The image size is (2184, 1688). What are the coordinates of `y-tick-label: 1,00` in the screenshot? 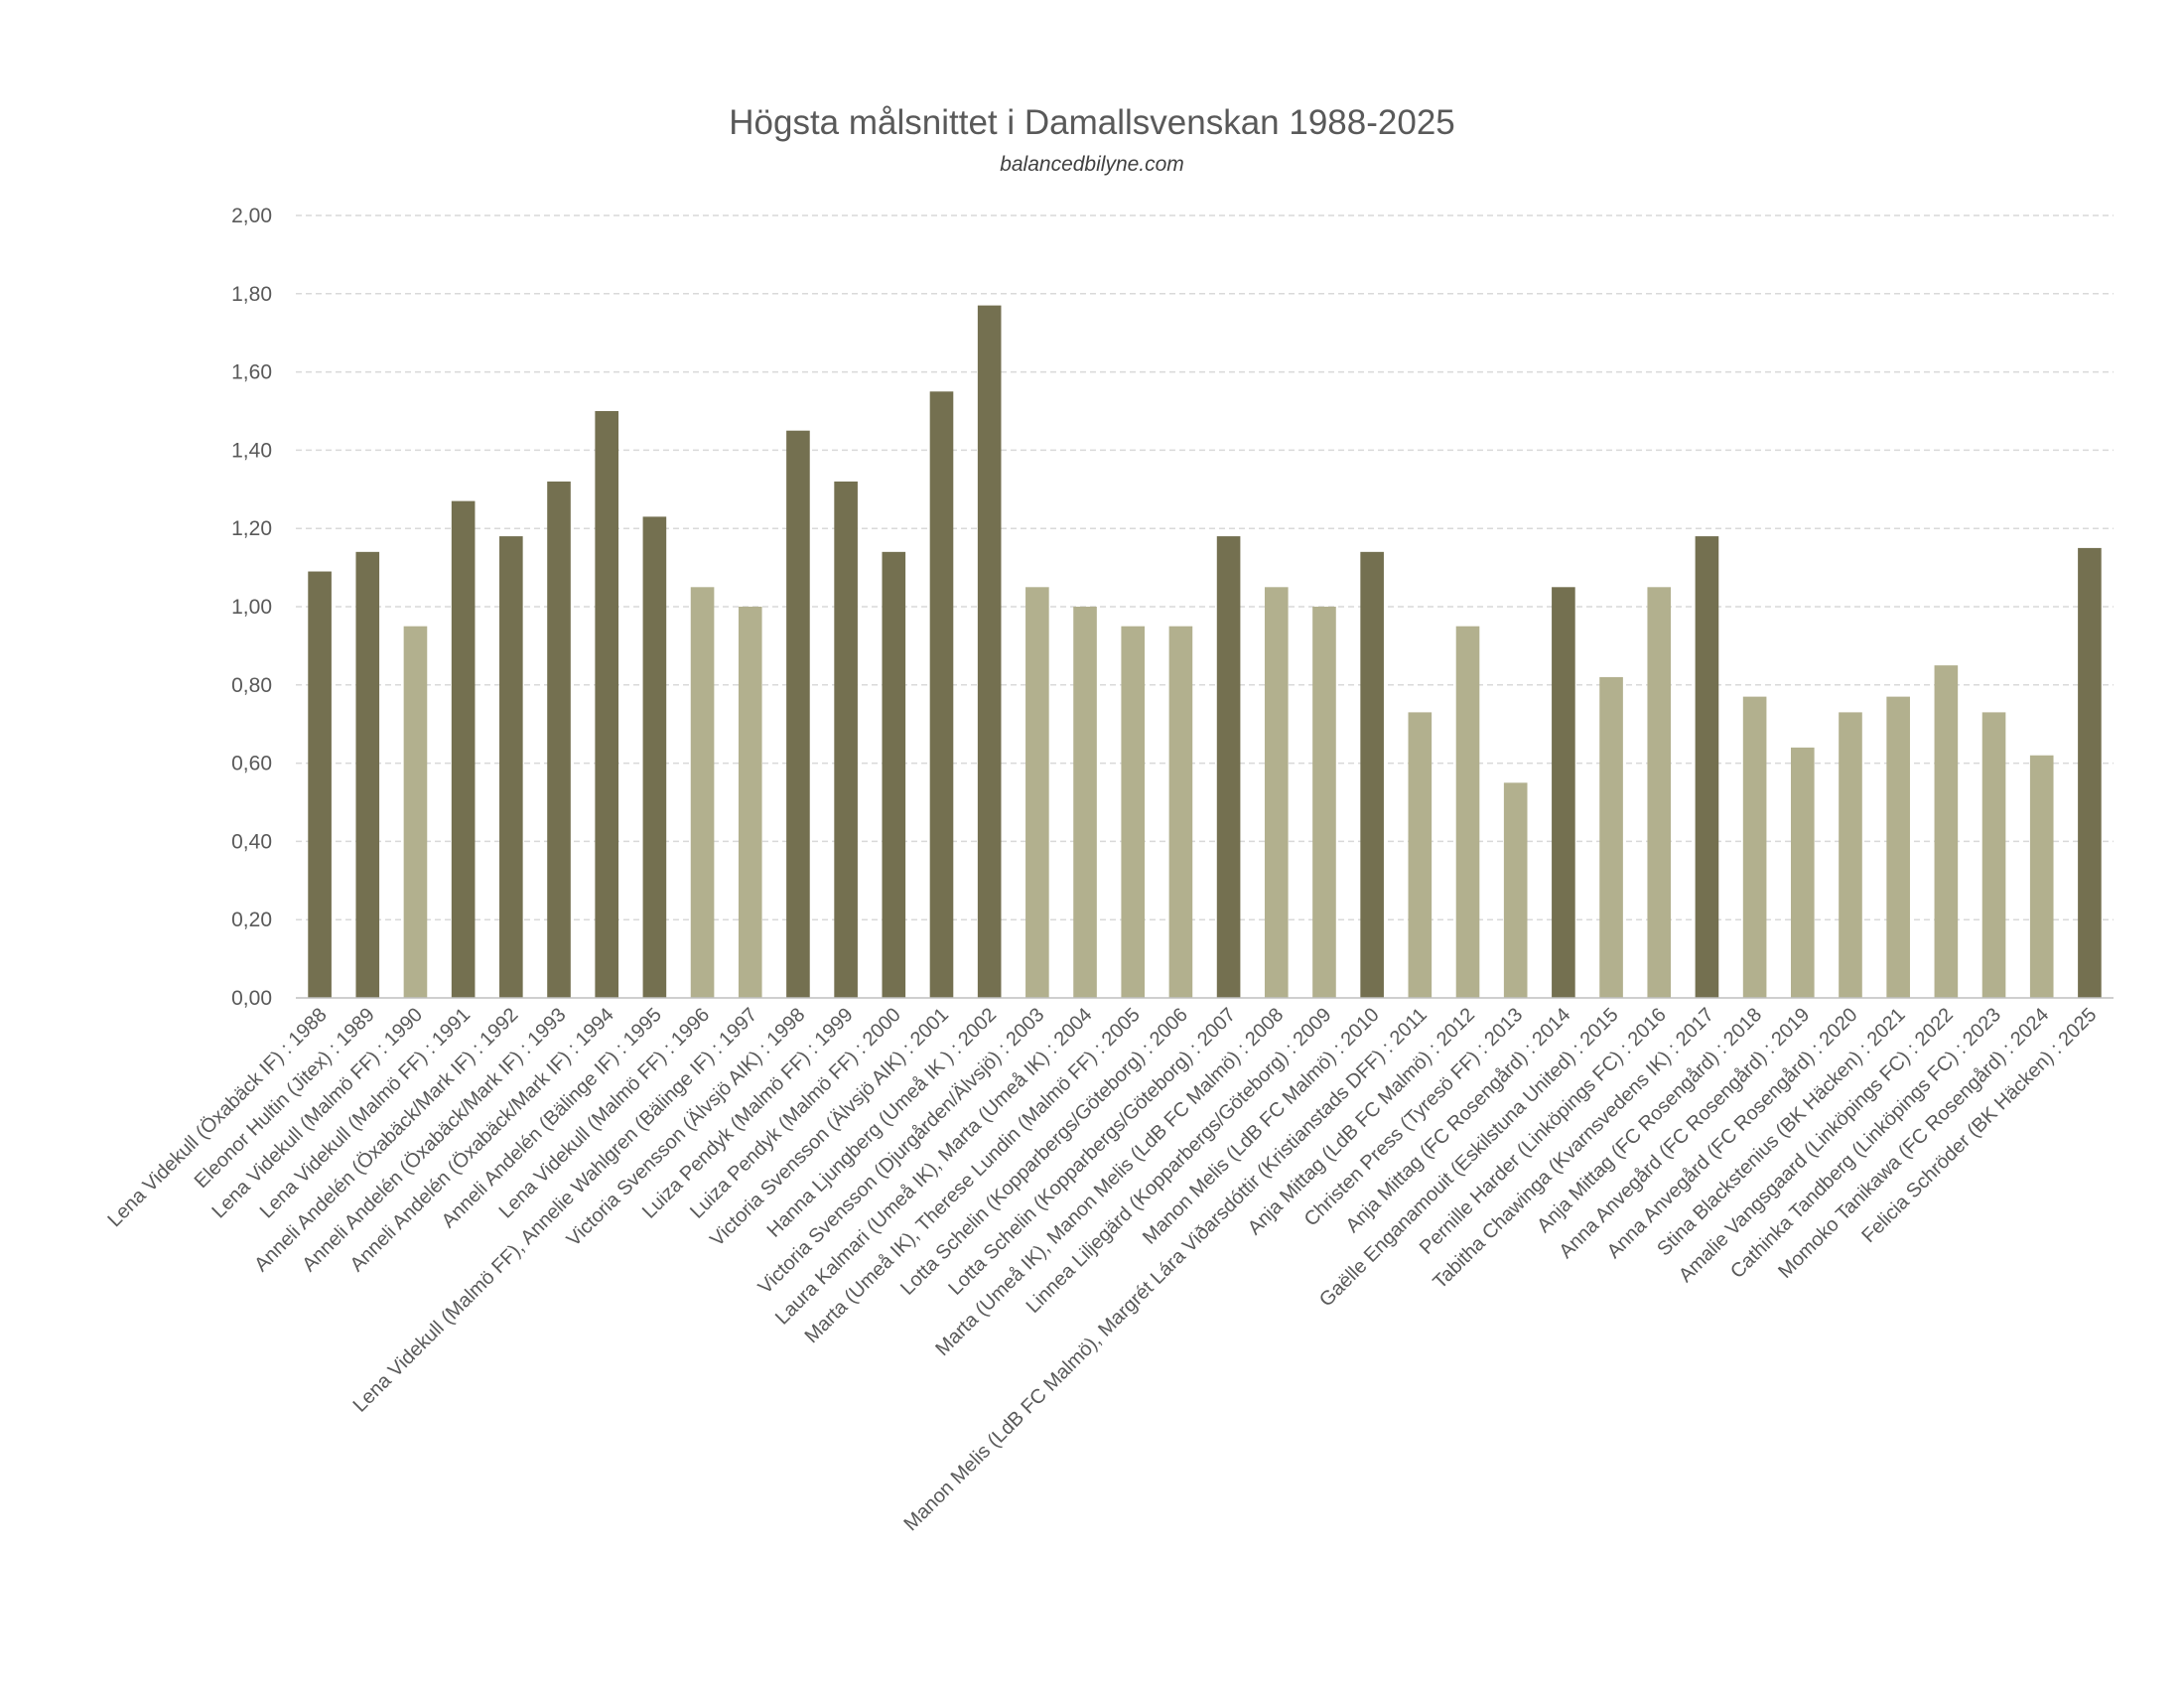 It's located at (251, 607).